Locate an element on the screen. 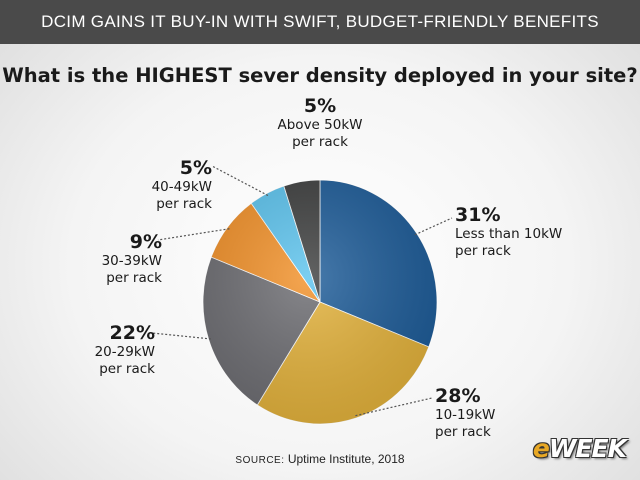  source-text: Uptime Institute, 2018 is located at coordinates (346, 459).